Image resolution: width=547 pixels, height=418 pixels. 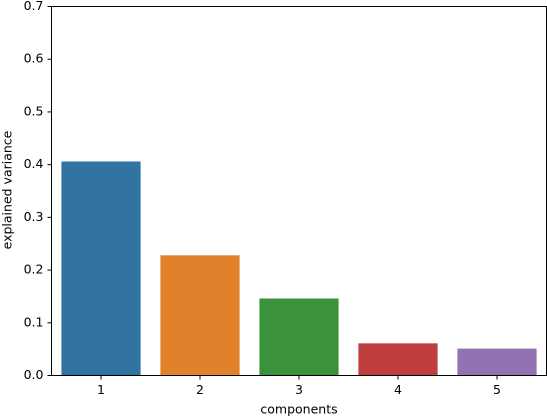 What do you see at coordinates (34, 374) in the screenshot?
I see `y-tick-label: 0.0` at bounding box center [34, 374].